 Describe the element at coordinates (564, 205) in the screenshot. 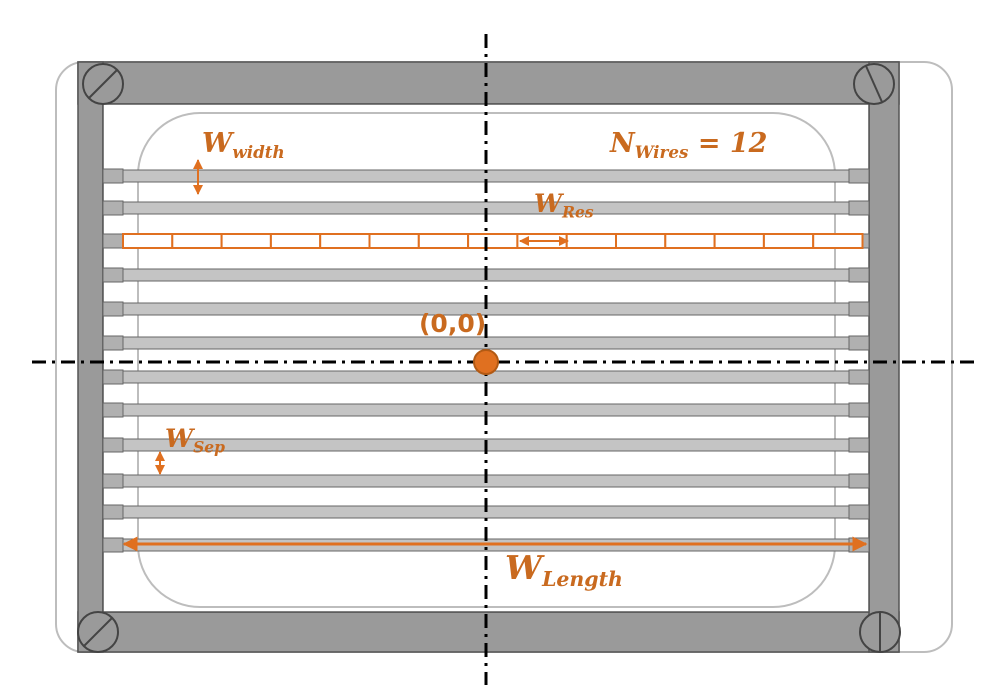

I see `w-res-label: WRes` at that location.